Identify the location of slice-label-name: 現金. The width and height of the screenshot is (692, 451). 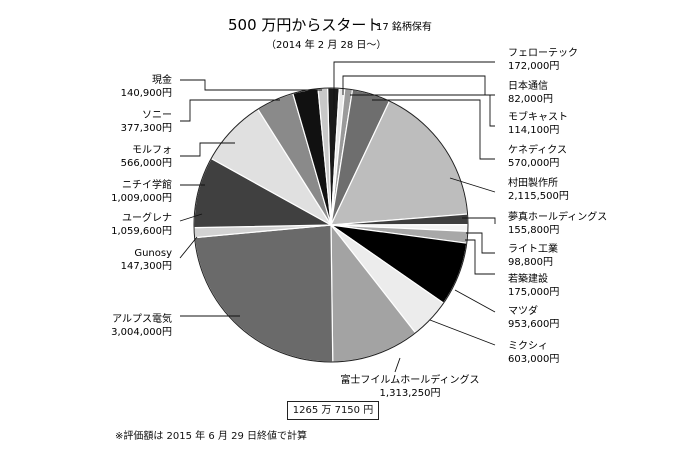
(162, 79).